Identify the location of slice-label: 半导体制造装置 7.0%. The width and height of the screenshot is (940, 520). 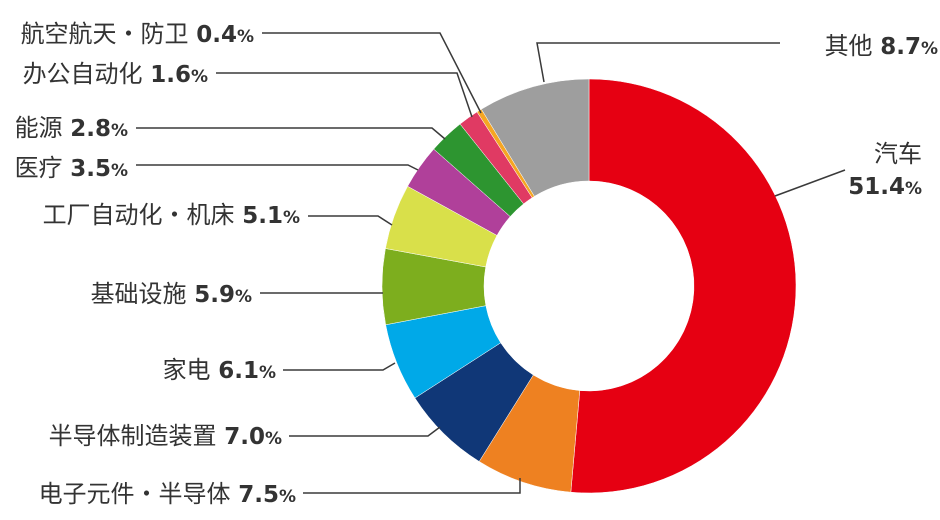
(165, 436).